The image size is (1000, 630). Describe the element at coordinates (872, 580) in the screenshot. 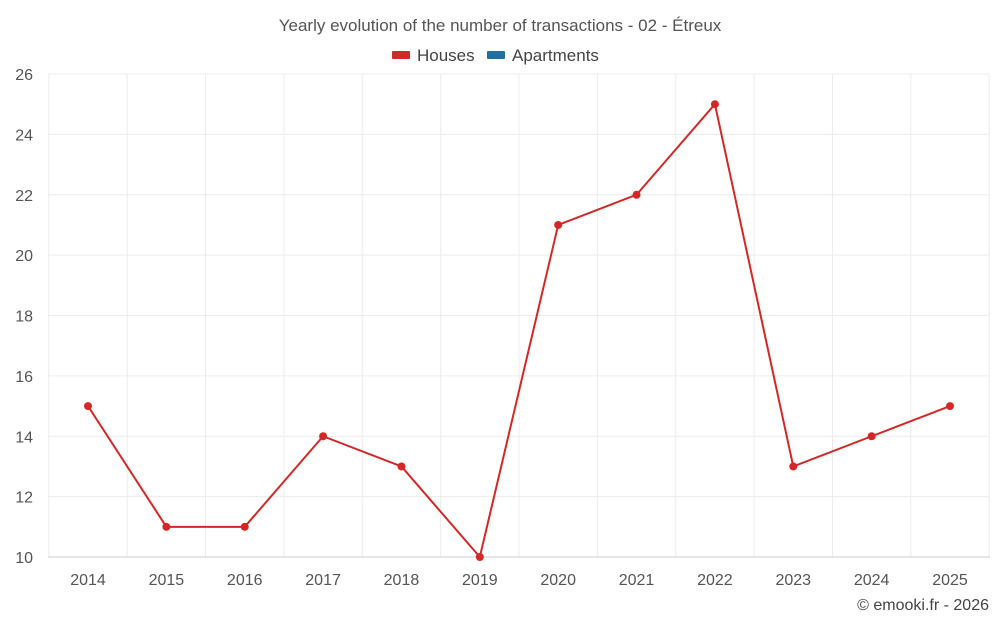

I see `x-tick-label: 2024` at that location.